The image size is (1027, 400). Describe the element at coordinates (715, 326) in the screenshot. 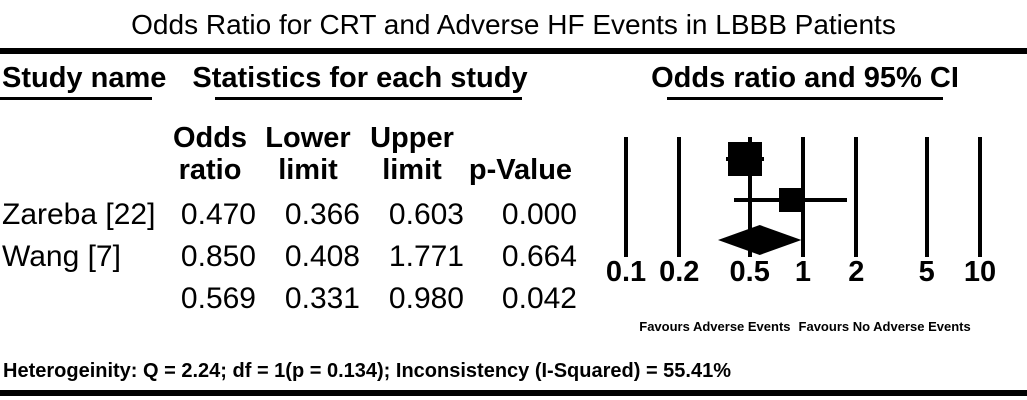

I see `favours-left-label: Favours Adverse Events` at that location.